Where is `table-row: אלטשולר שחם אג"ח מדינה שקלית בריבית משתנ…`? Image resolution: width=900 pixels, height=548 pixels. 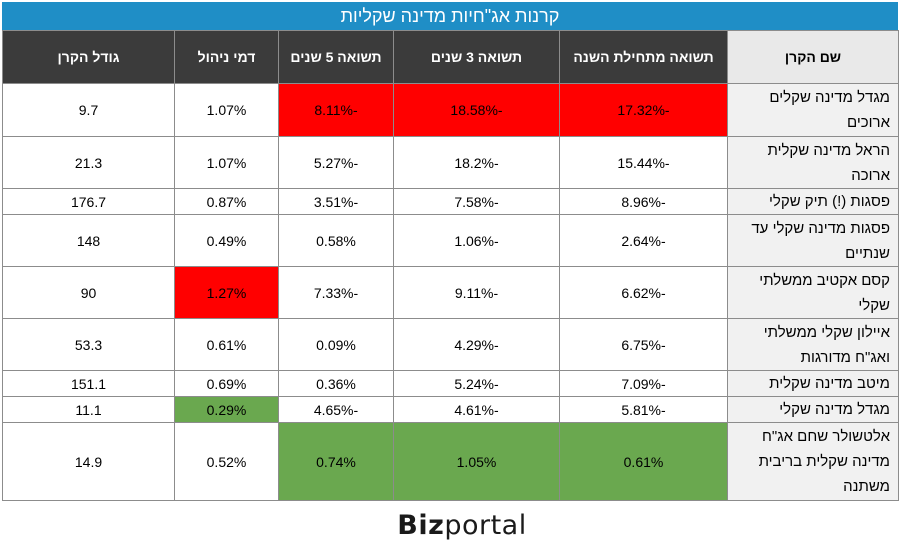
table-row: אלטשולר שחם אג"ח מדינה שקלית בריבית משתנ… is located at coordinates (450, 461).